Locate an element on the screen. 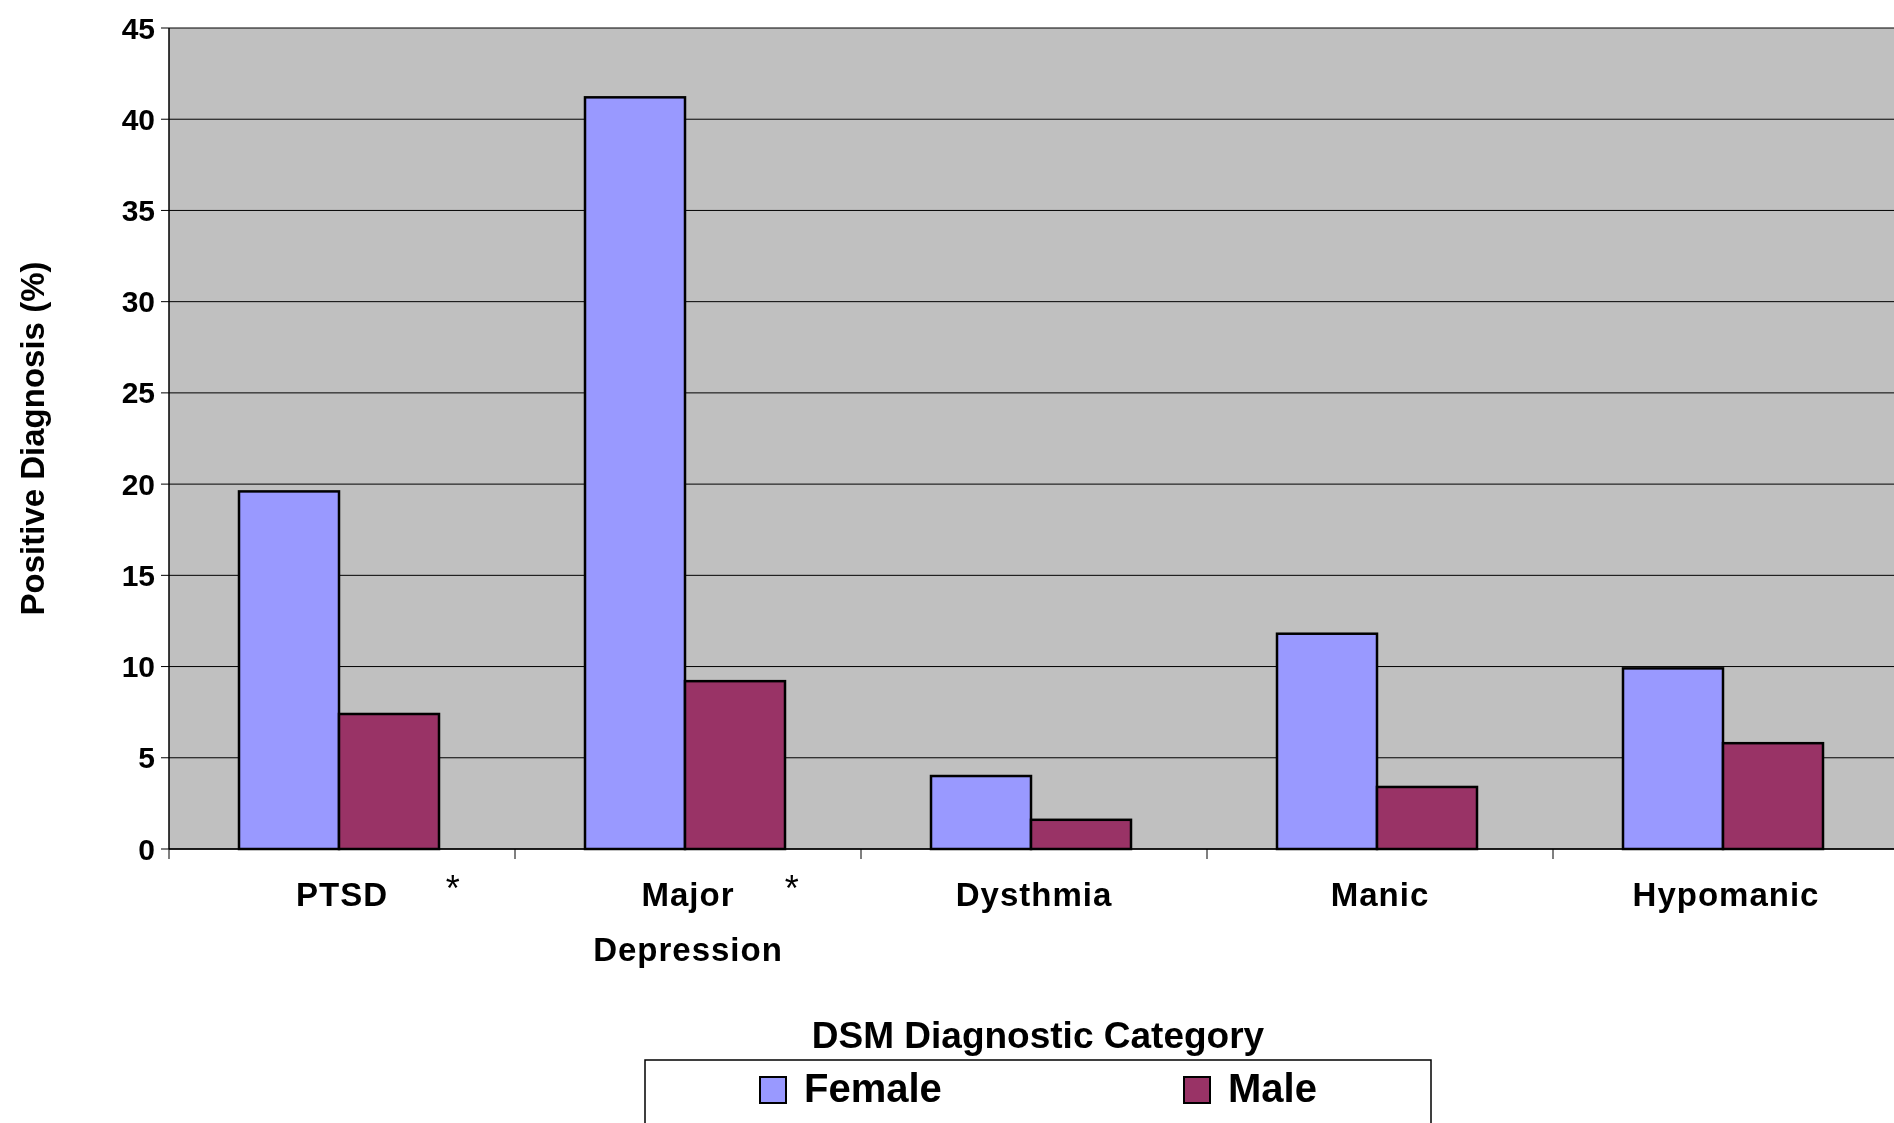 This screenshot has height=1123, width=1894. legend-label: Male is located at coordinates (1272, 1088).